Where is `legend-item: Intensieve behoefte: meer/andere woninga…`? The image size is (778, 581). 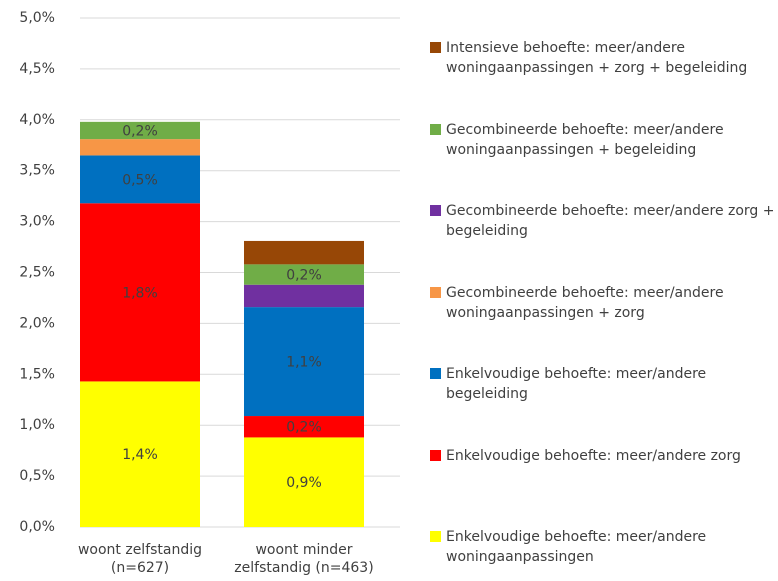 legend-item: Intensieve behoefte: meer/andere woninga… is located at coordinates (602, 58).